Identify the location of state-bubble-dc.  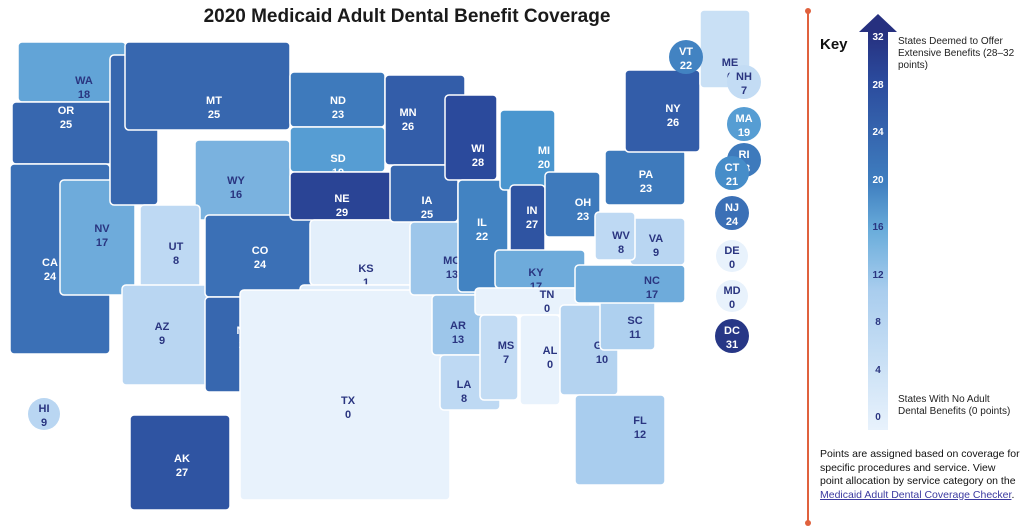
(732, 336).